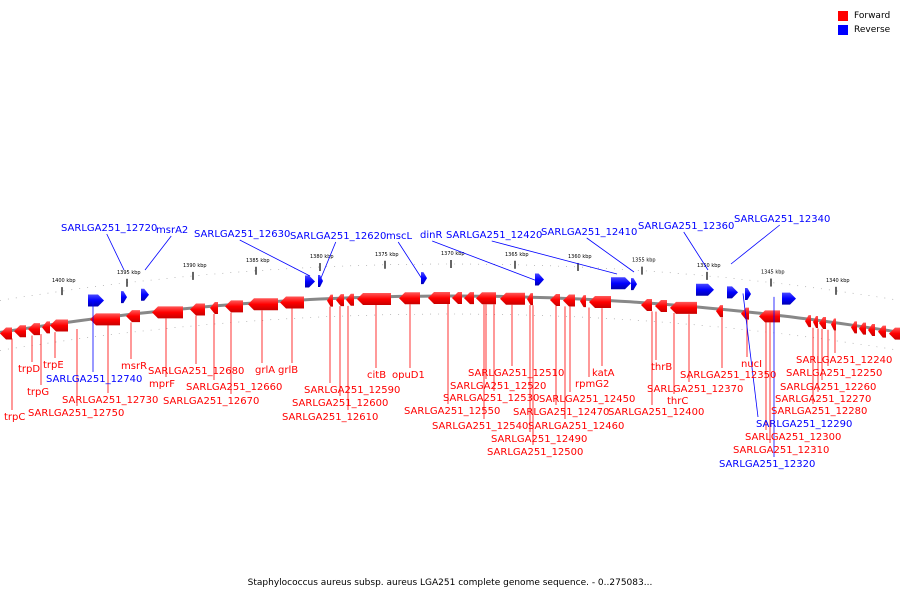 The width and height of the screenshot is (900, 600). What do you see at coordinates (134, 366) in the screenshot?
I see `forward-gene-label: msrR` at bounding box center [134, 366].